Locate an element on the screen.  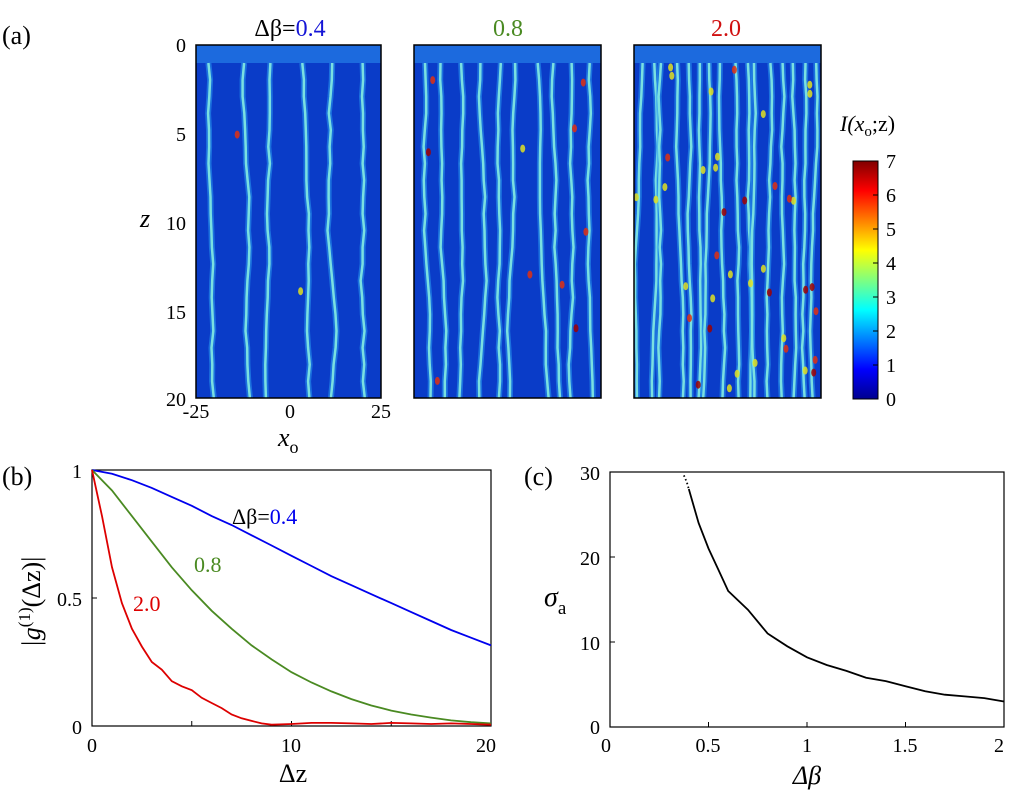
plot-b-ytick-0: 0 is located at coordinates (77, 728).